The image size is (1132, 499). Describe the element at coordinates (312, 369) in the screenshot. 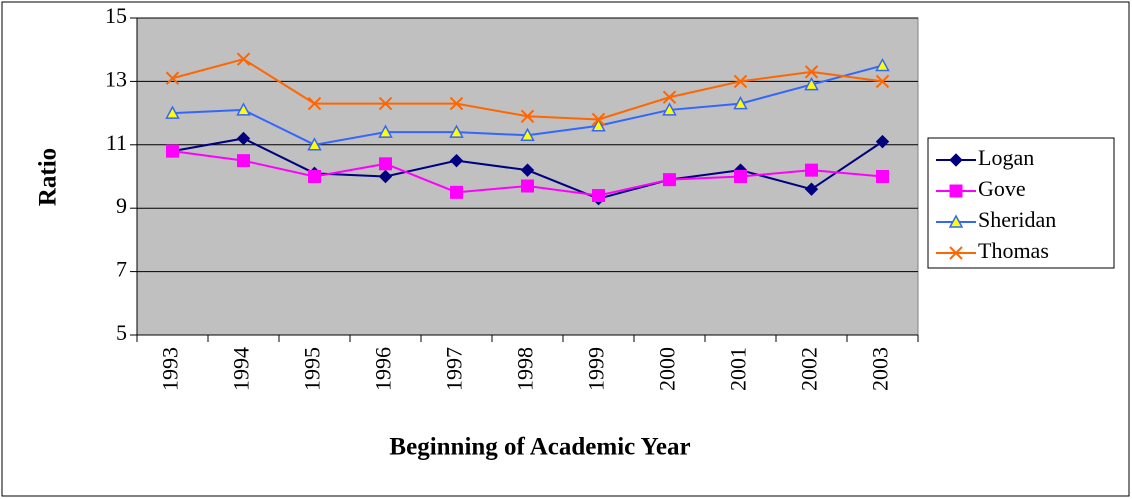

I see `x-tick-label: 1995` at that location.